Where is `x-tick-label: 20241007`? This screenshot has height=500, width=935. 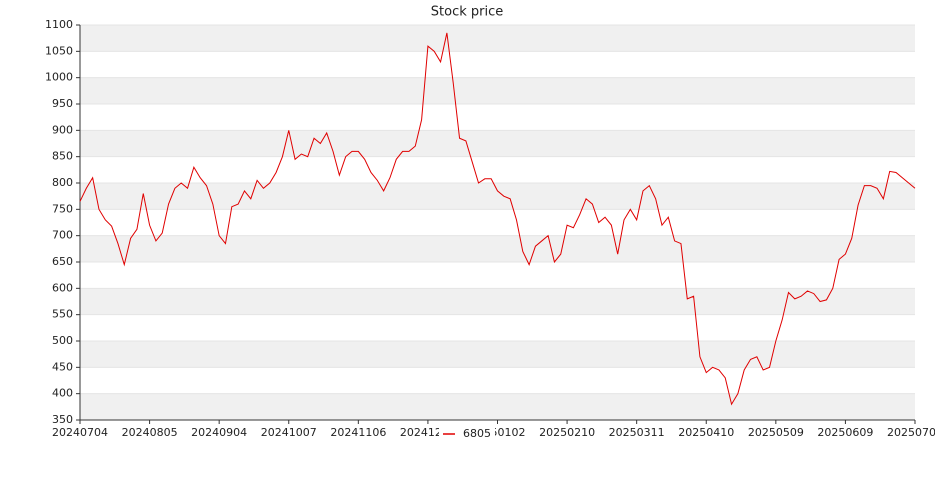
x-tick-label: 20241007 is located at coordinates (289, 432).